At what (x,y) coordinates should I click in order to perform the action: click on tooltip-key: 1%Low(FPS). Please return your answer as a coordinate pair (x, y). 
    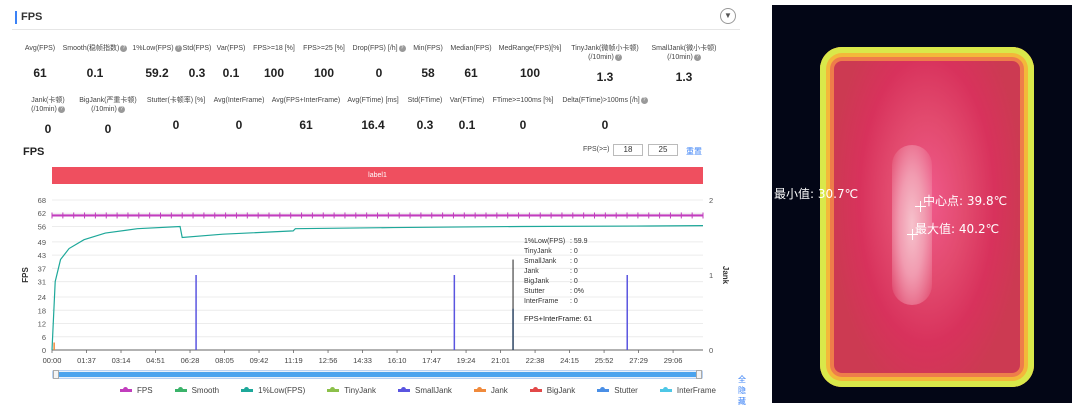
    Looking at the image, I should click on (545, 241).